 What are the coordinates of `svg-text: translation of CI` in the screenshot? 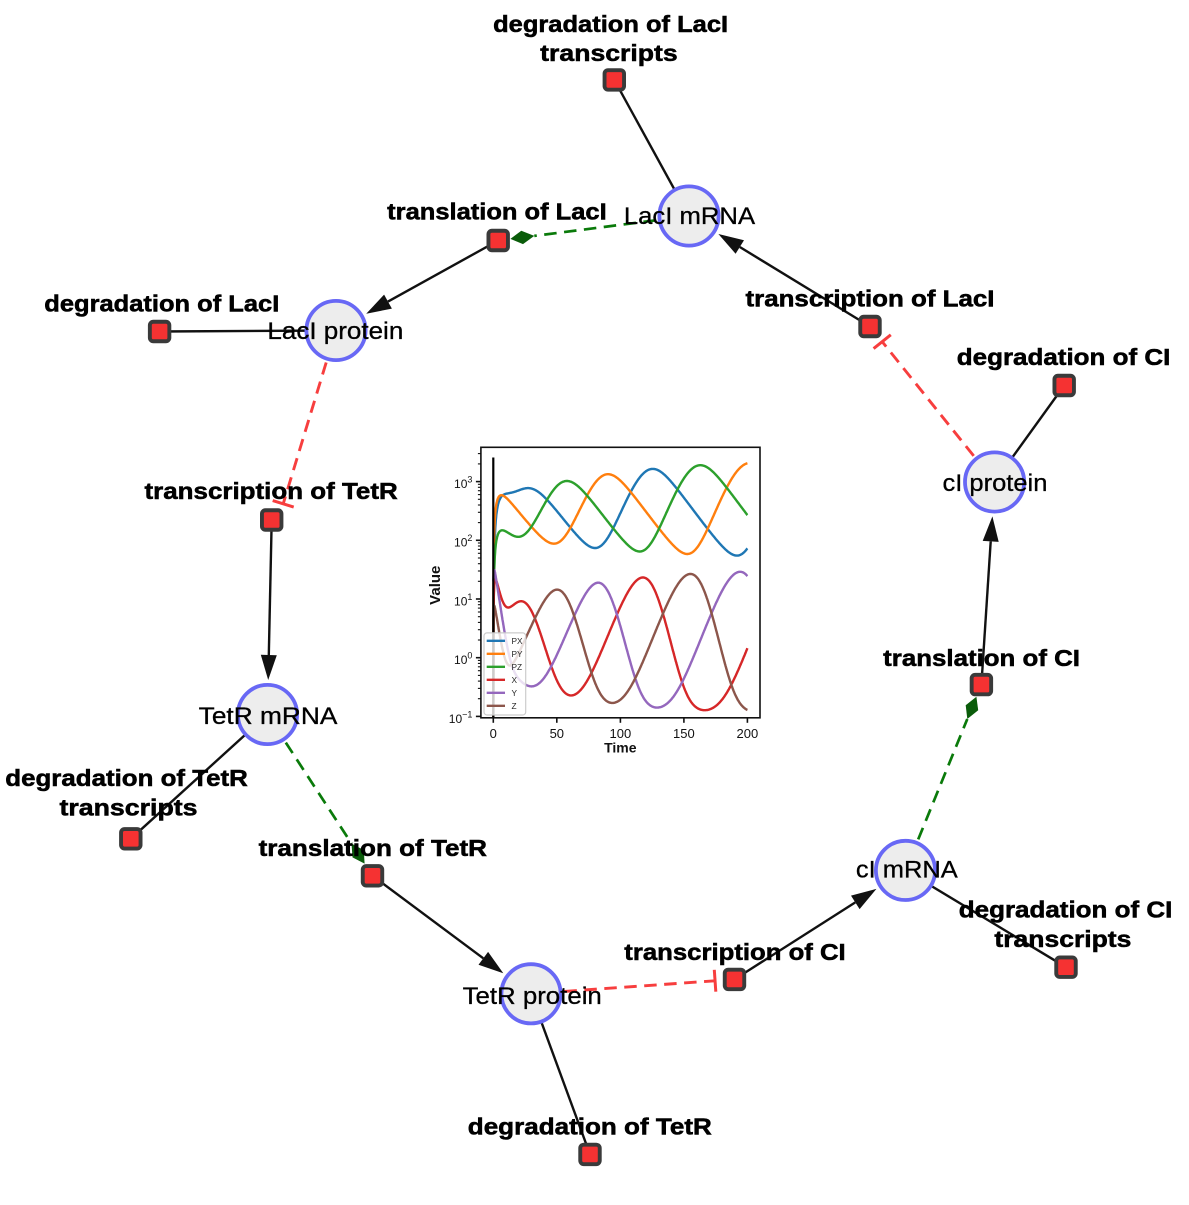 It's located at (981, 658).